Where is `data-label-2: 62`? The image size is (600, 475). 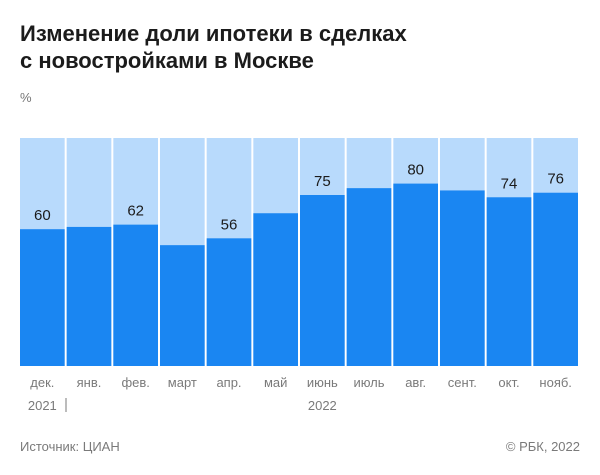
data-label-2: 62 is located at coordinates (135, 211).